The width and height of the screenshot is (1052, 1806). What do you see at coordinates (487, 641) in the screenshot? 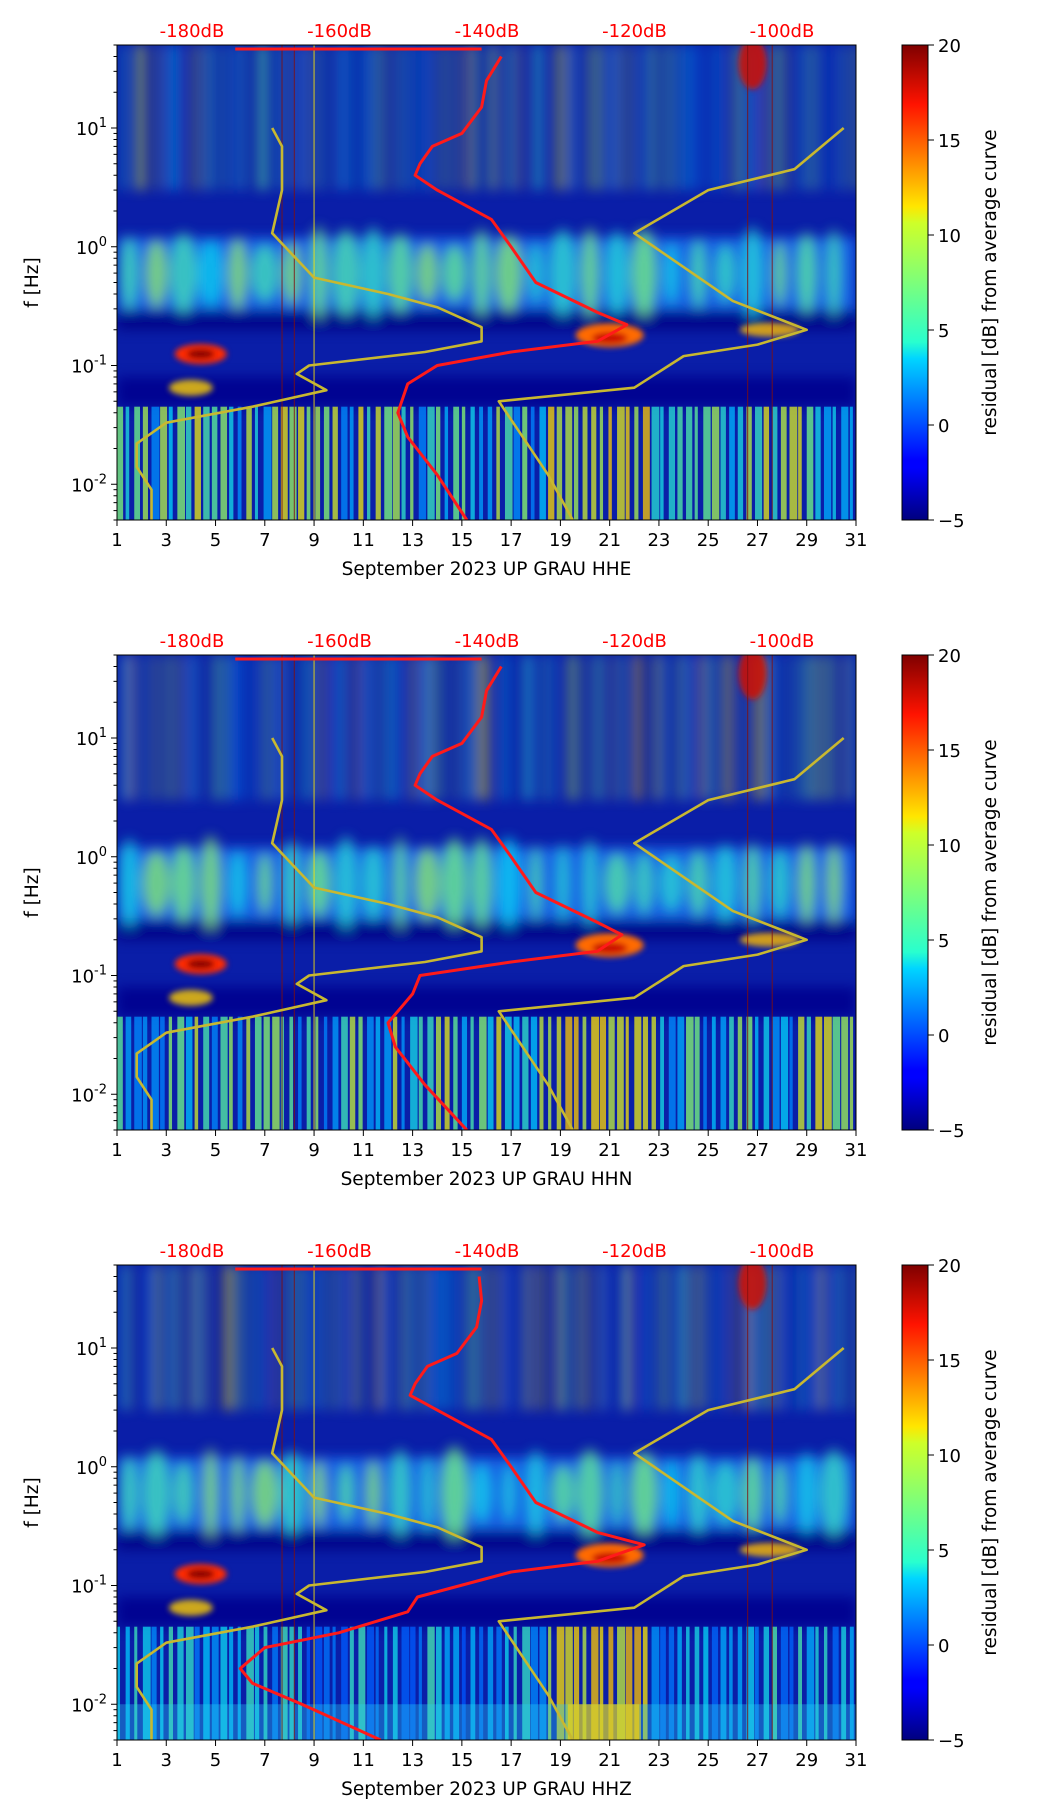
I see `top-db-label: -140dB` at bounding box center [487, 641].